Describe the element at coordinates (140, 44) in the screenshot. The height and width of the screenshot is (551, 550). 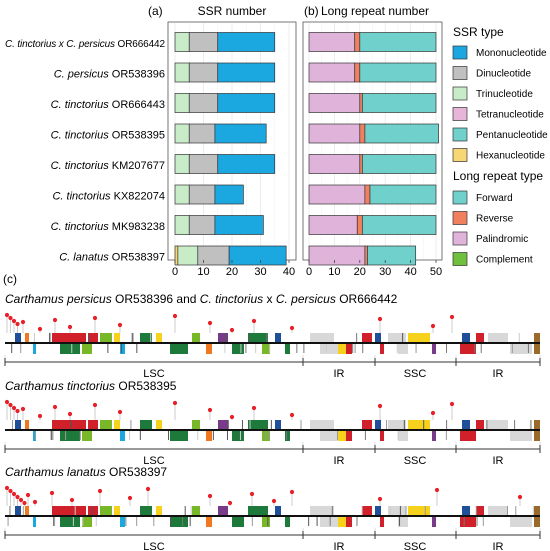
I see `category-accession: OR666442` at that location.